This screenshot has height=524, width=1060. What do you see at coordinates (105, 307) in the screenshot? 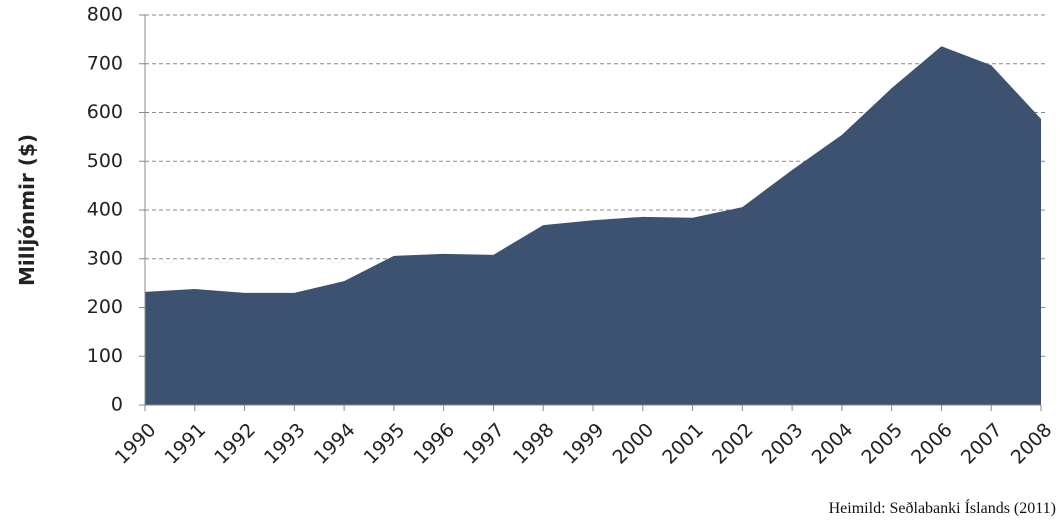
I see `y-tick-label: 200` at bounding box center [105, 307].